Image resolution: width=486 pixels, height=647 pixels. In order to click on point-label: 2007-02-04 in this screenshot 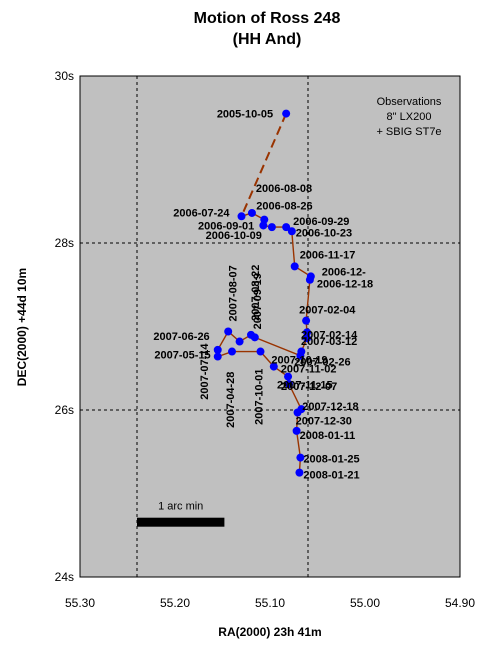, I will do `click(327, 311)`.